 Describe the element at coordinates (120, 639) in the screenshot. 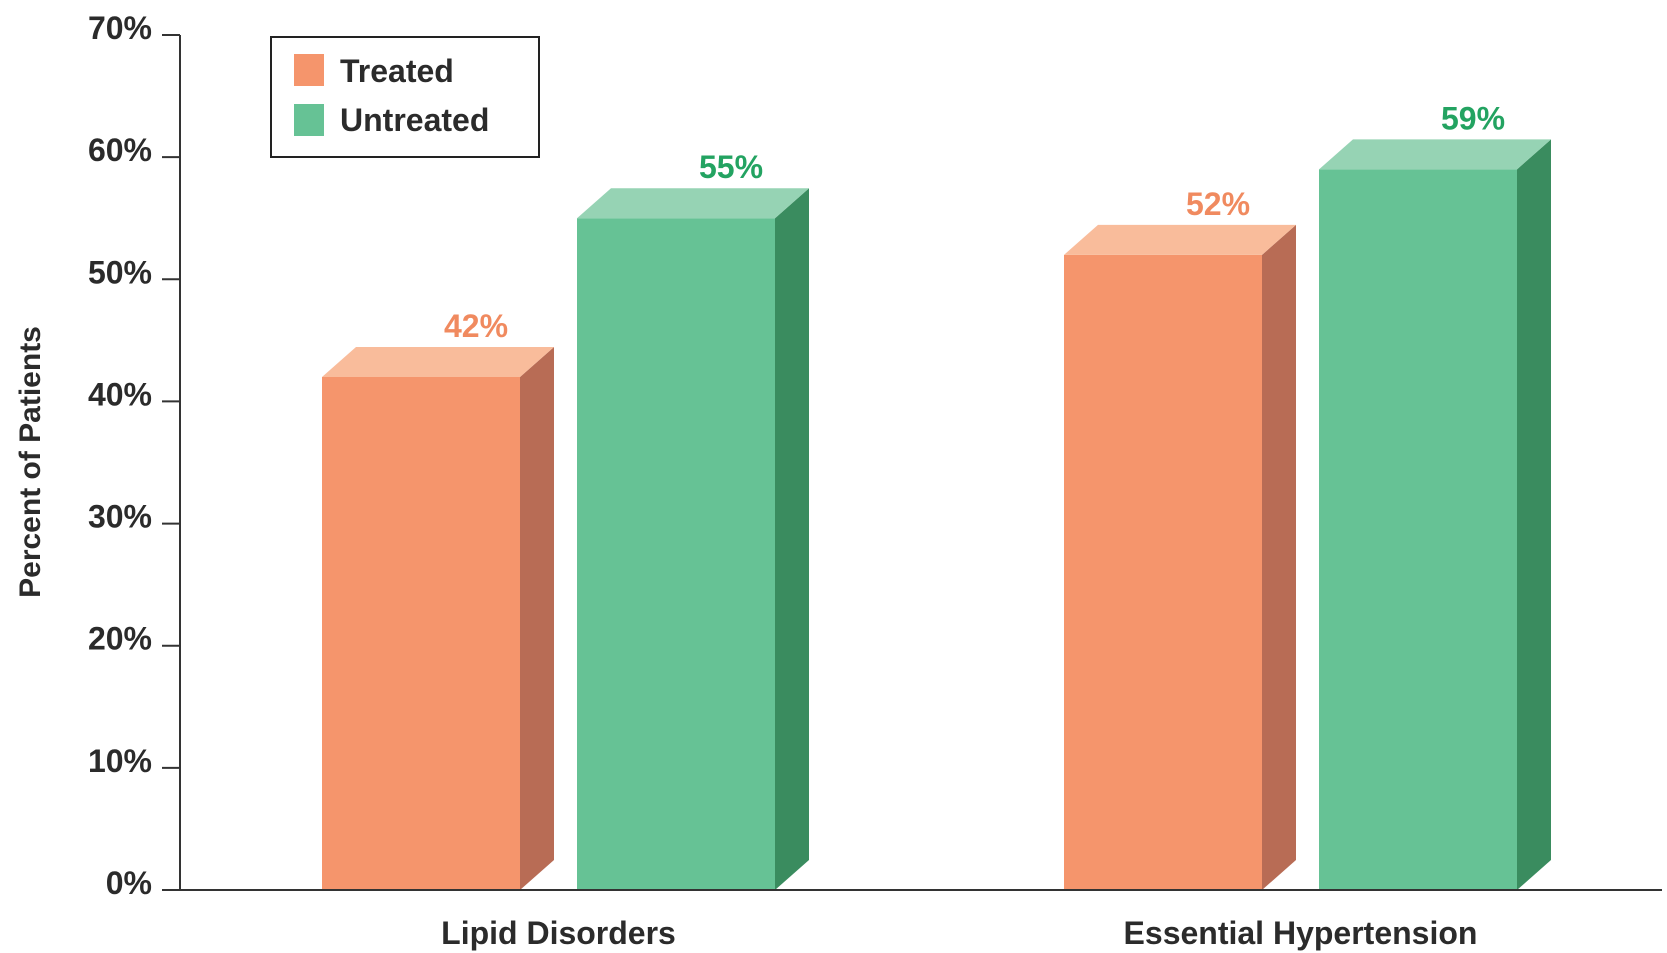

I see `y-tick-label: 20%` at that location.